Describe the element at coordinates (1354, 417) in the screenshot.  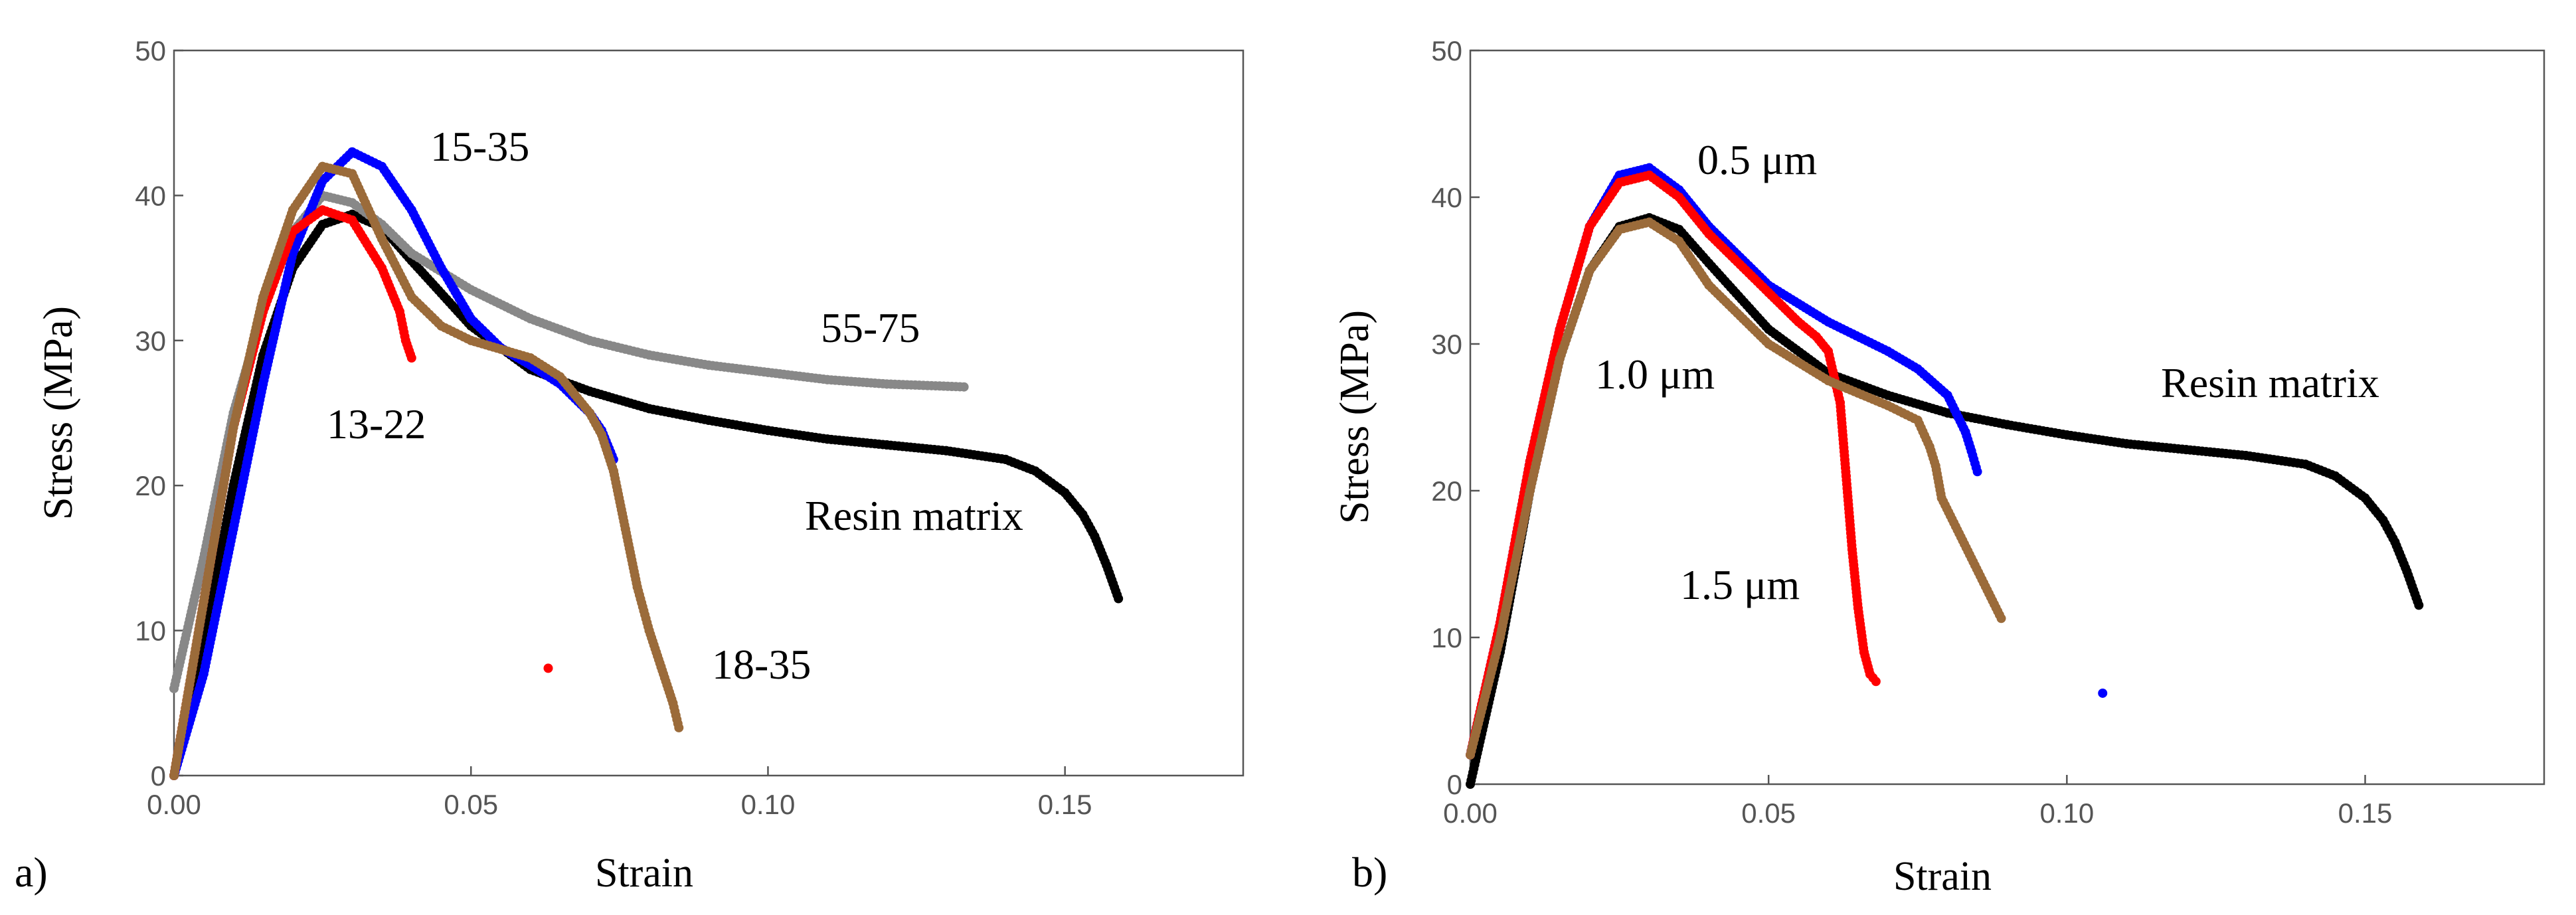
I see `y-axis-title-b: Stress (MPa)` at that location.